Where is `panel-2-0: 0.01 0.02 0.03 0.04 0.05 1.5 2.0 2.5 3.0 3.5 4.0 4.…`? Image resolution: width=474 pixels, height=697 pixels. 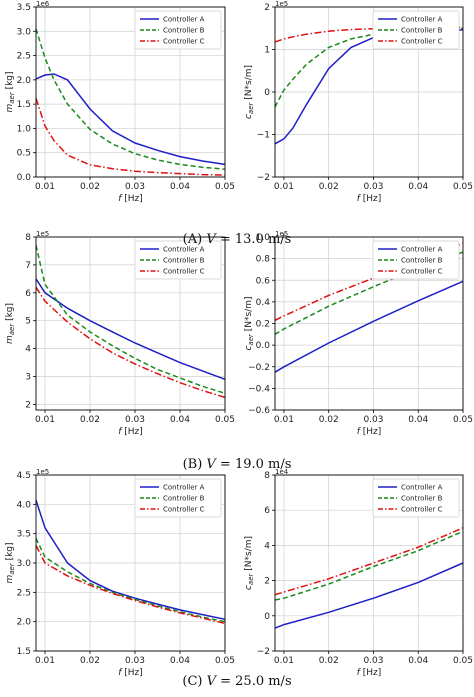 panel-2-0: 0.01 0.02 0.03 0.04 0.05 1.5 2.0 2.5 3.0 3.5 4.0 4.… is located at coordinates (120, 573).